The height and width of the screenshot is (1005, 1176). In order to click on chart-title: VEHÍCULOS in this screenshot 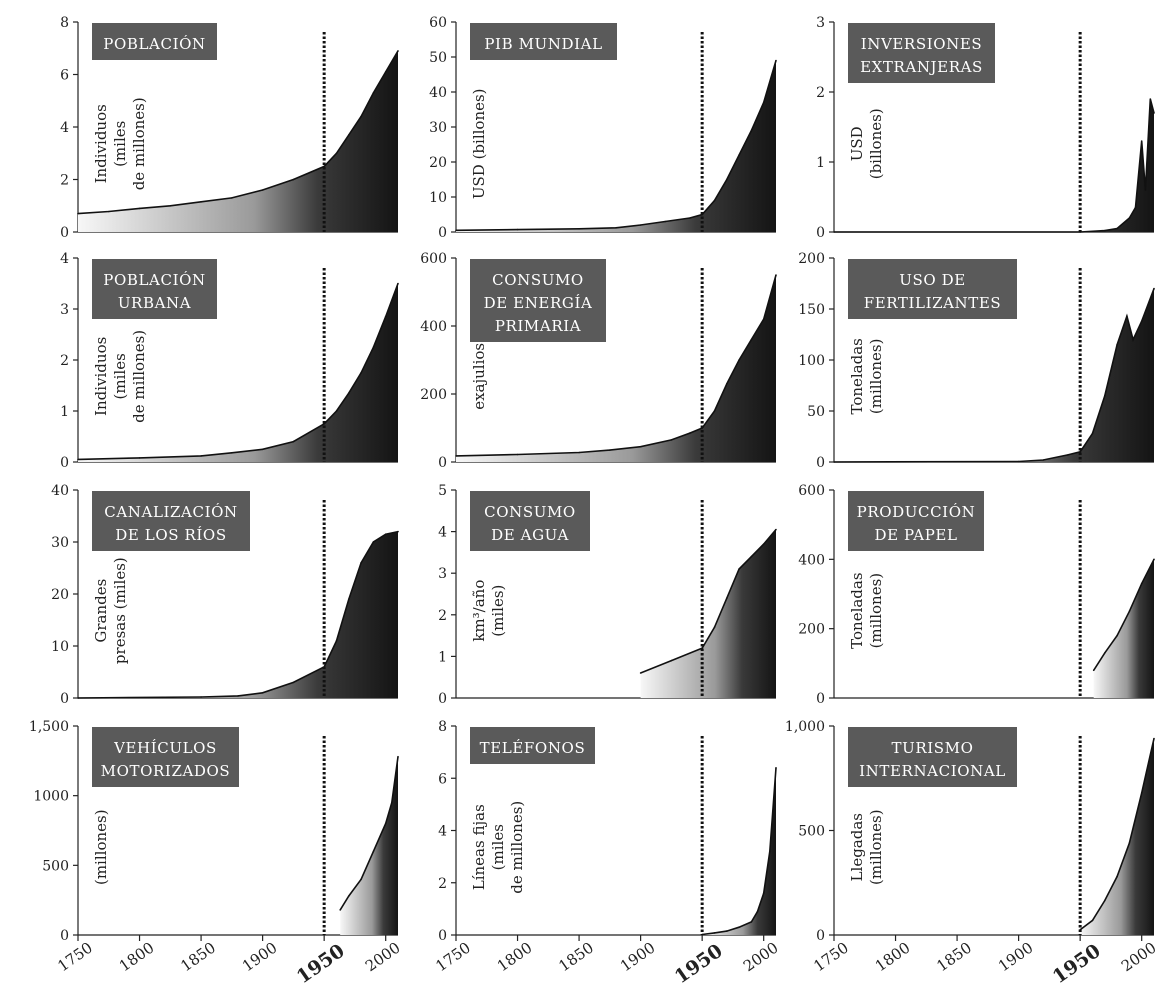, I will do `click(165, 748)`.